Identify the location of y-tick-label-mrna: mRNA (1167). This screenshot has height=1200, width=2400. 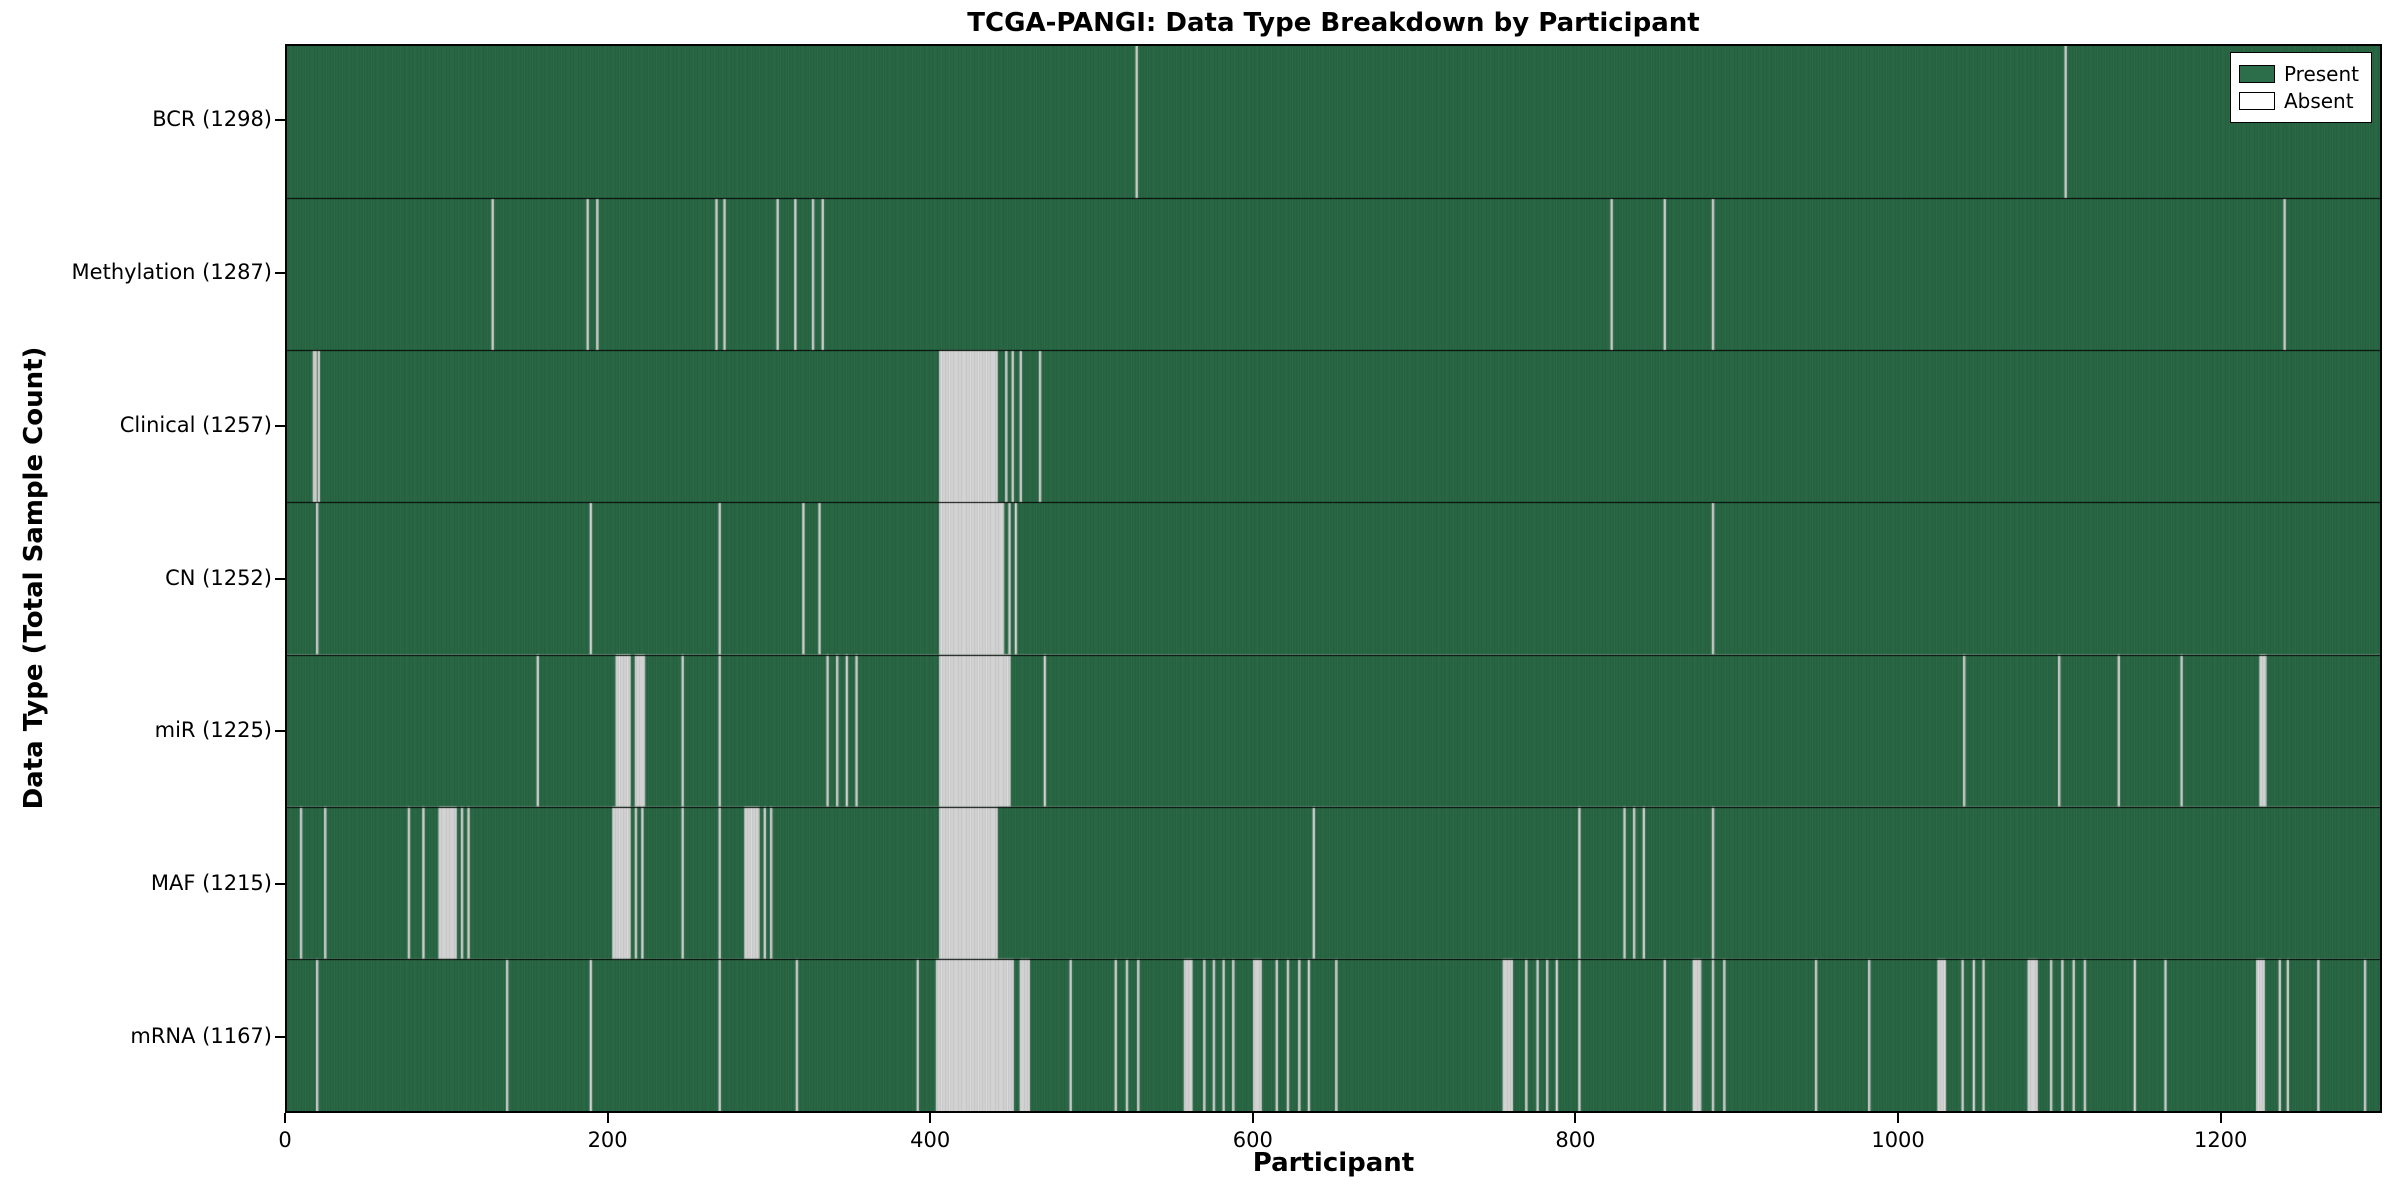
(201, 1035).